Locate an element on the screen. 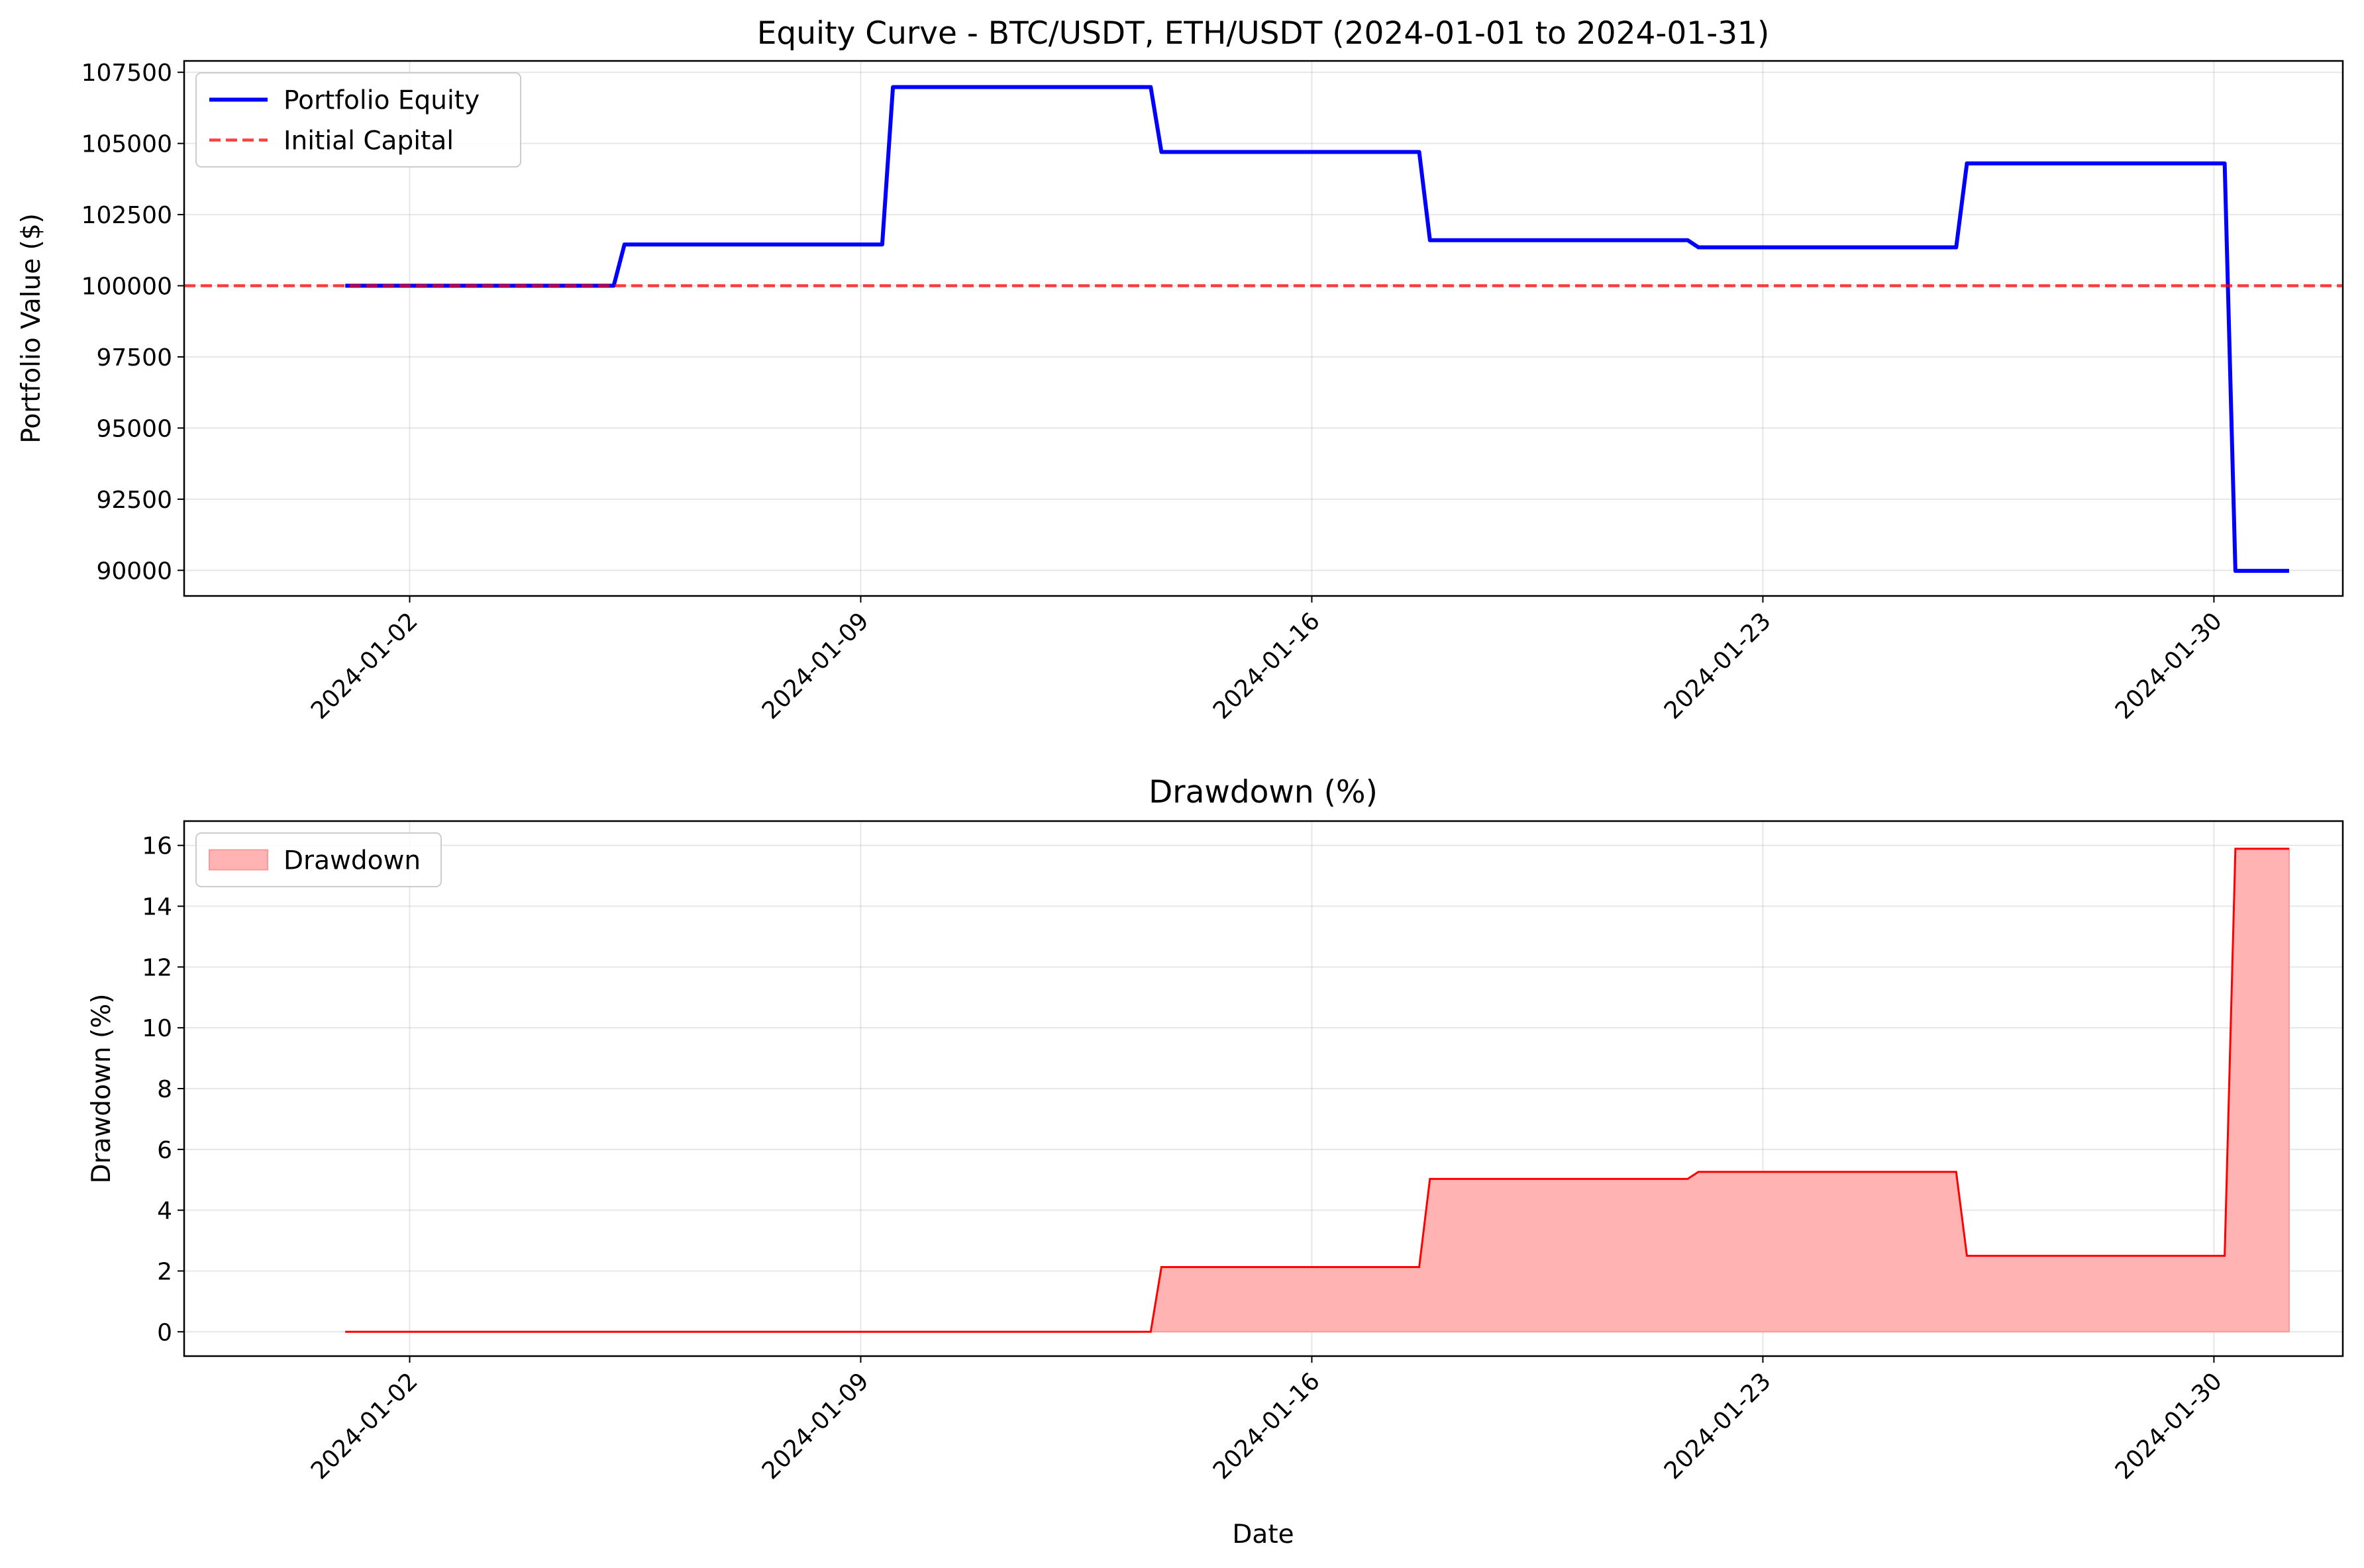  drawdown-legend-box is located at coordinates (319, 859).